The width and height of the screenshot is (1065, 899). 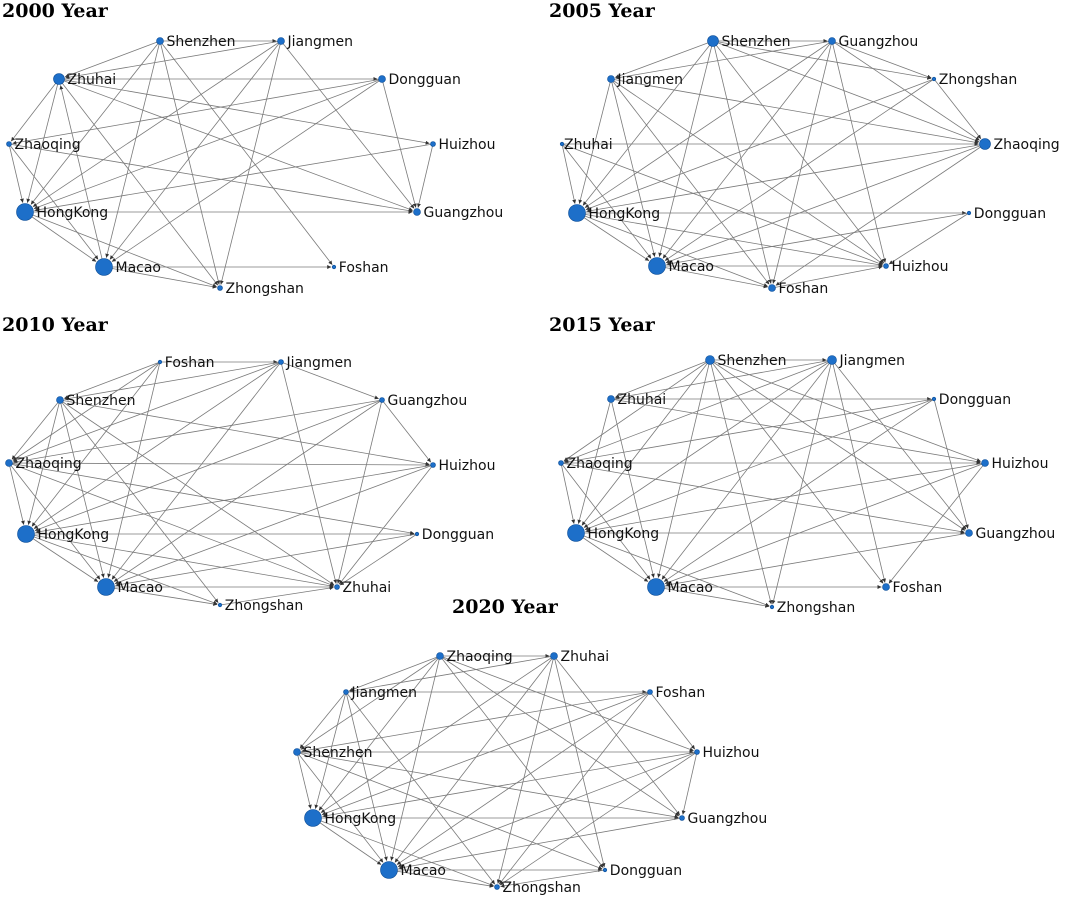 I want to click on edge-foshan-hongkong, so click(x=96, y=444).